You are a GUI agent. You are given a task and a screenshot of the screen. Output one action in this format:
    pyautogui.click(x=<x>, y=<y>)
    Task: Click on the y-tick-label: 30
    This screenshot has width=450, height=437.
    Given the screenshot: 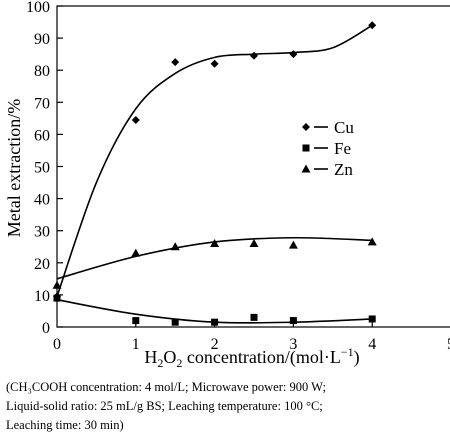 What is the action you would take?
    pyautogui.click(x=42, y=232)
    